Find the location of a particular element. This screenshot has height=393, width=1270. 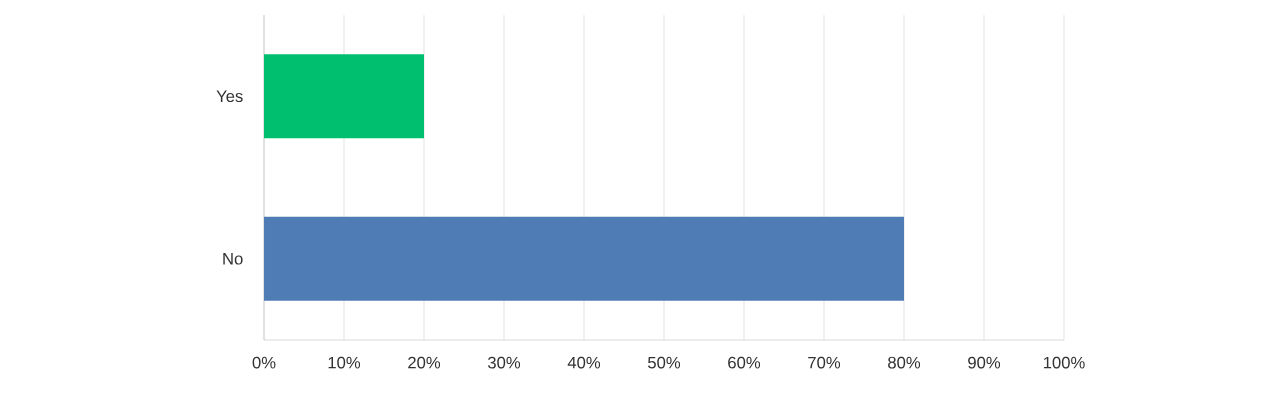

x-tick-label: 0% is located at coordinates (264, 362).